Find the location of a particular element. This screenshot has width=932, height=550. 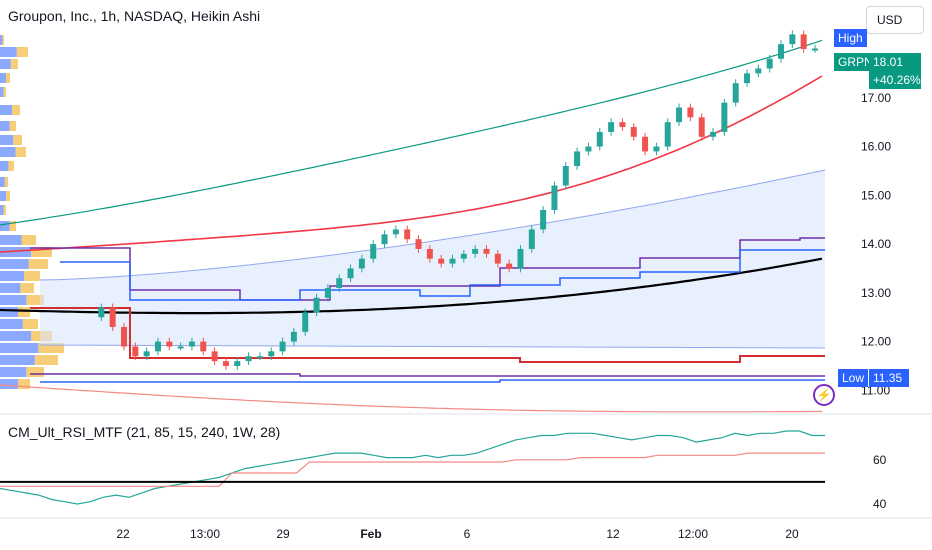

rsi-pane: 40 60 is located at coordinates (443, 470).